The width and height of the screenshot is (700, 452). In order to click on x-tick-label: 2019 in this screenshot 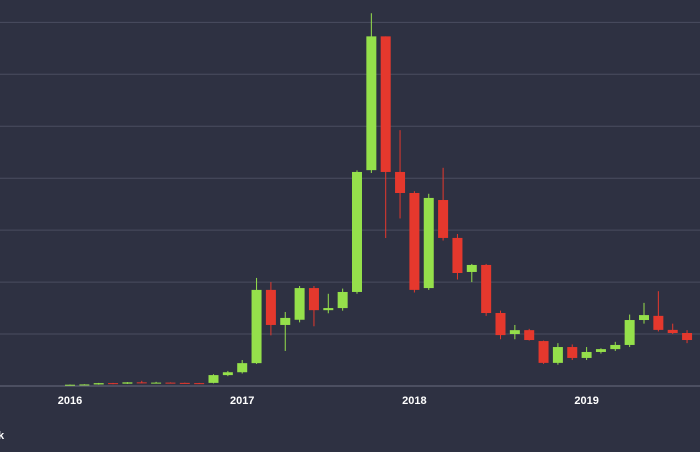, I will do `click(586, 401)`.